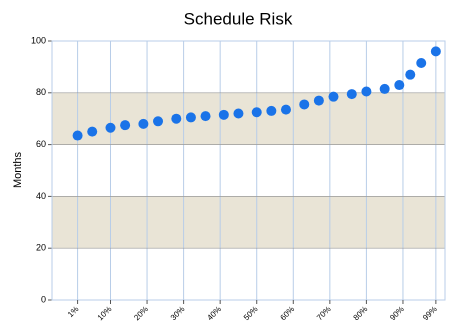 This screenshot has height=327, width=450. Describe the element at coordinates (41, 144) in the screenshot. I see `y-tick-label: 60` at that location.